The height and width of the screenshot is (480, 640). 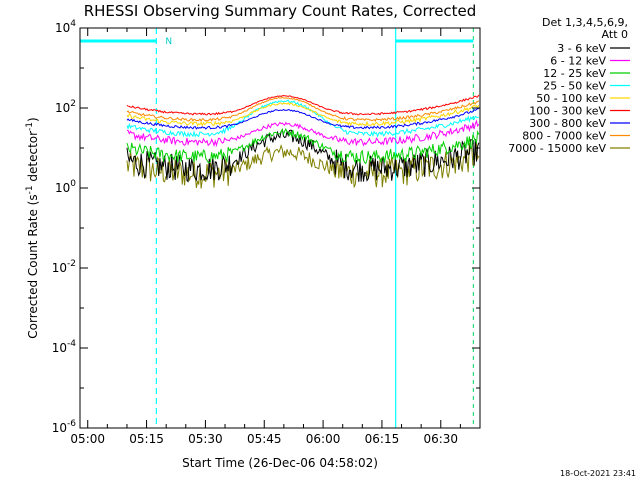 What do you see at coordinates (280, 463) in the screenshot?
I see `x-axis-label: Start Time (26-Dec-06 04:58:02)` at bounding box center [280, 463].